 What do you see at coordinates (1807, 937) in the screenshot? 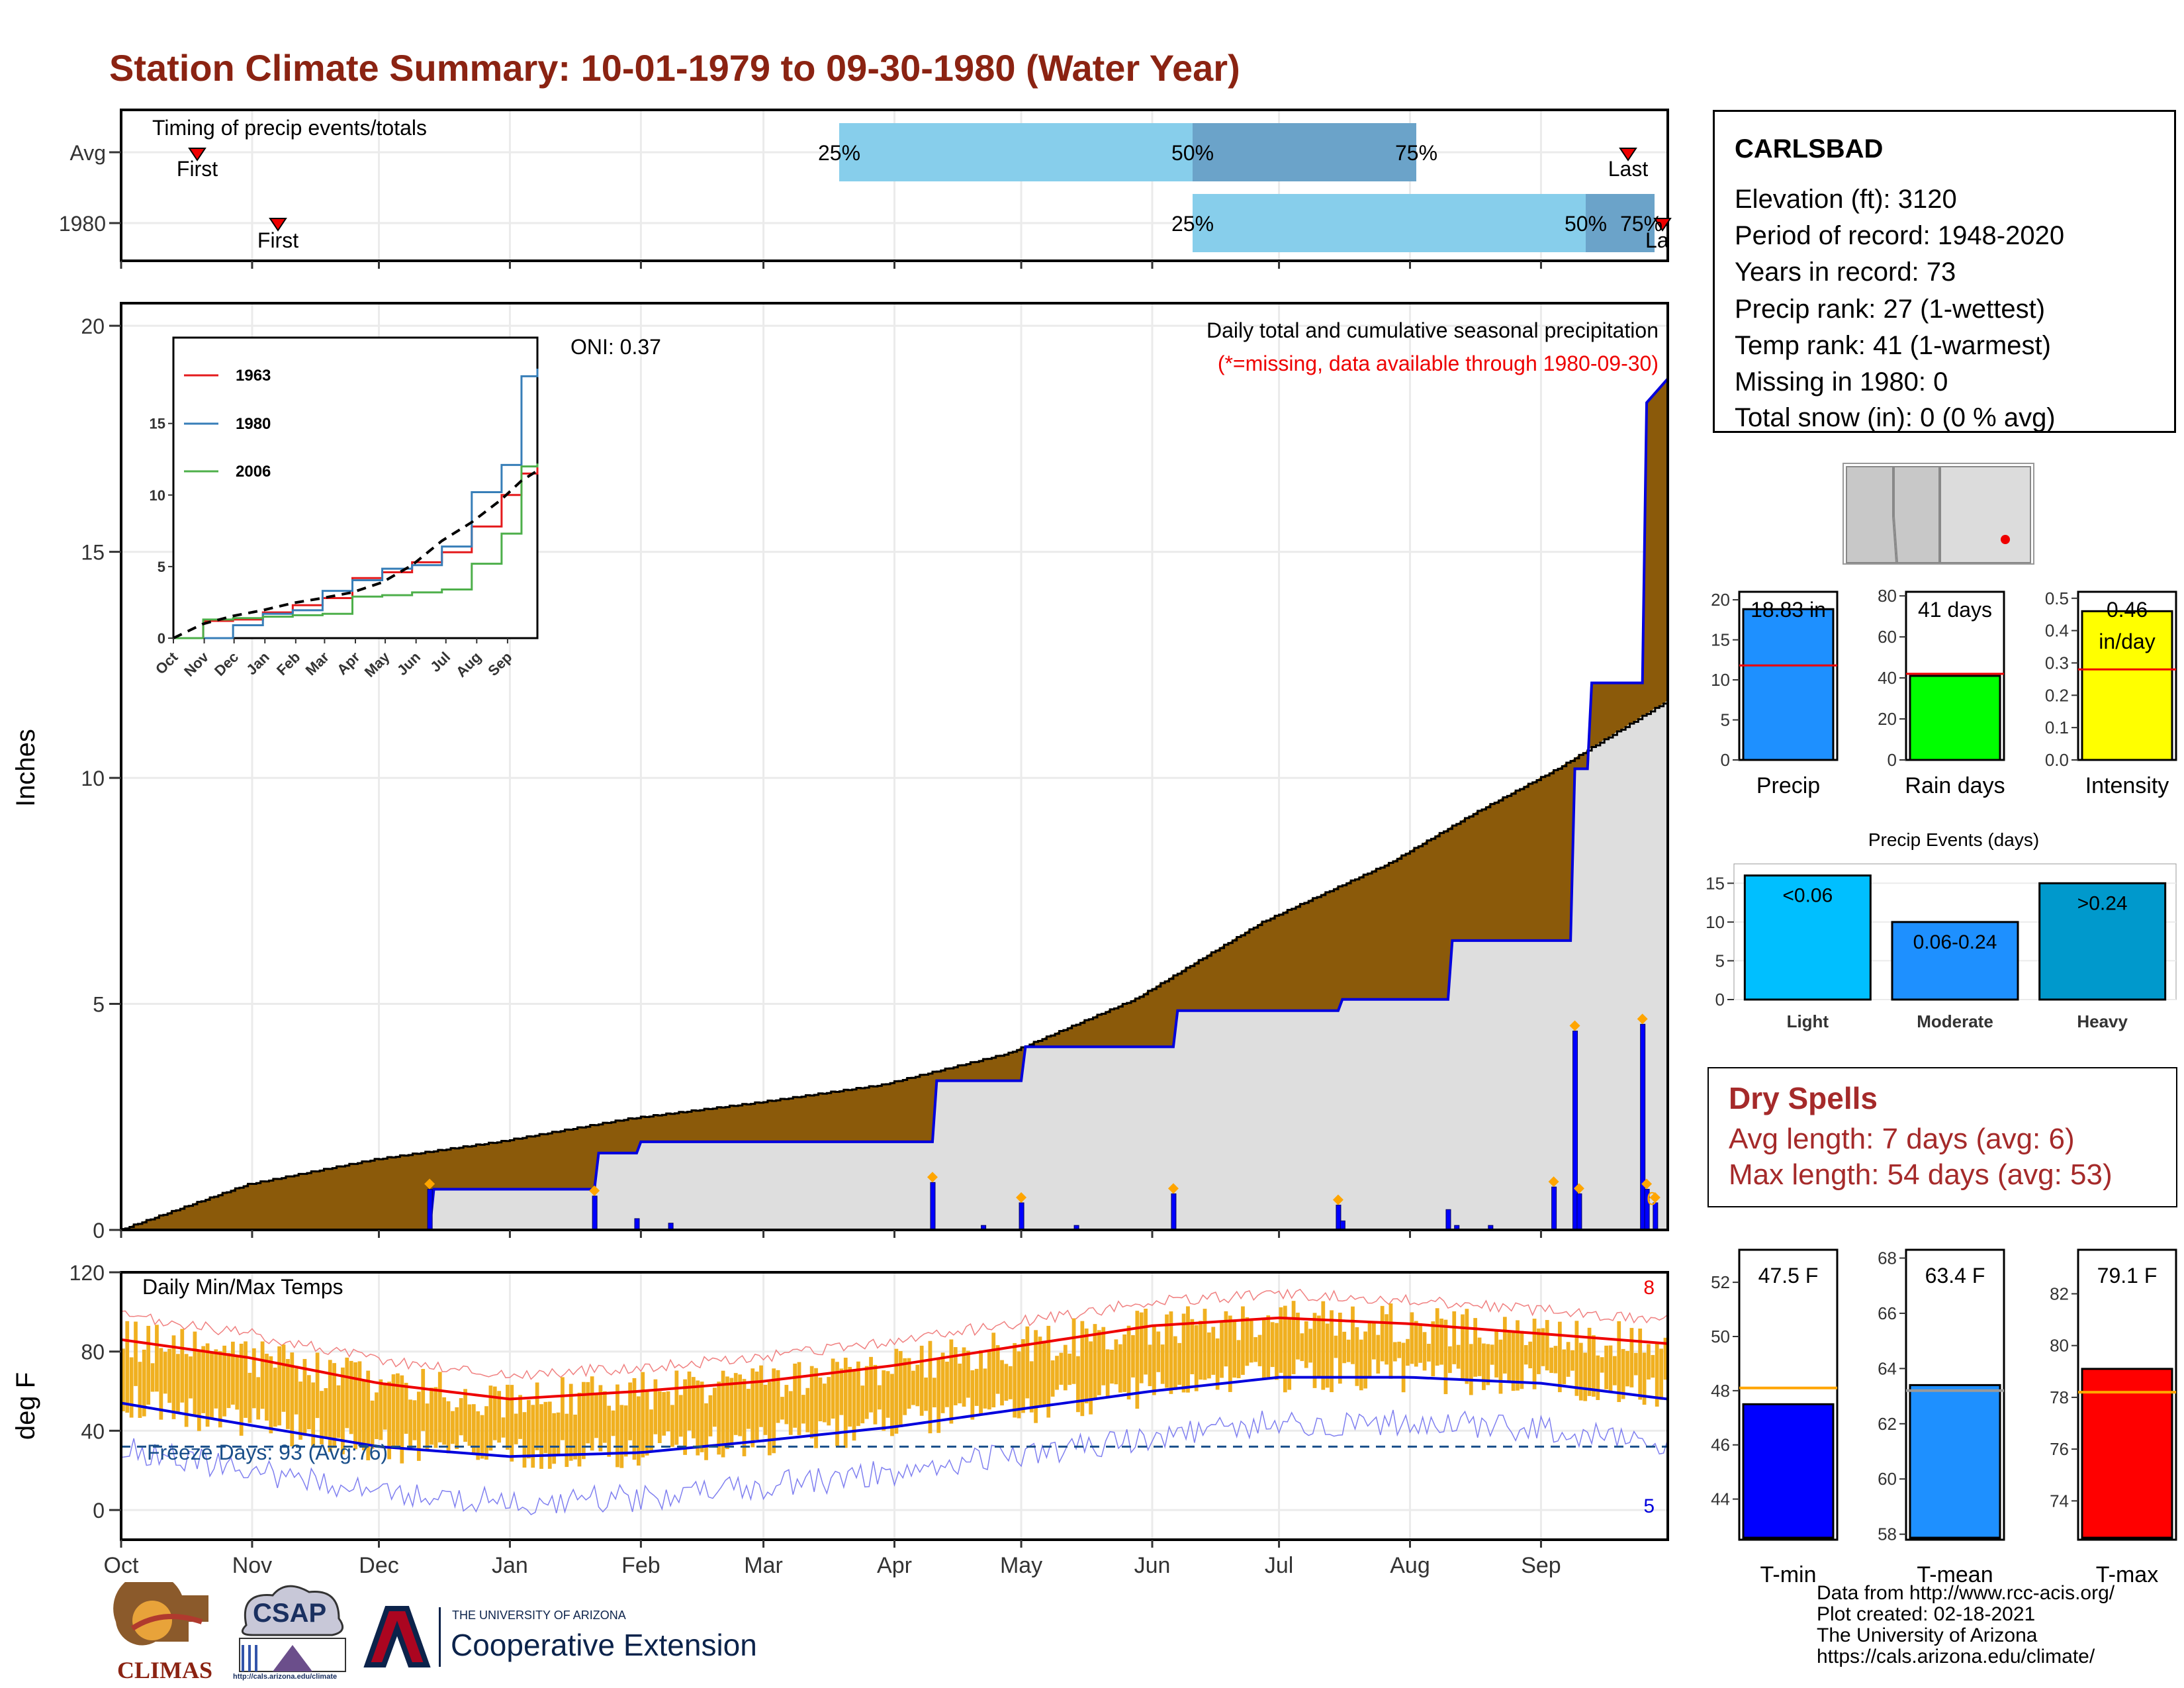
I see `event-bar-light` at bounding box center [1807, 937].